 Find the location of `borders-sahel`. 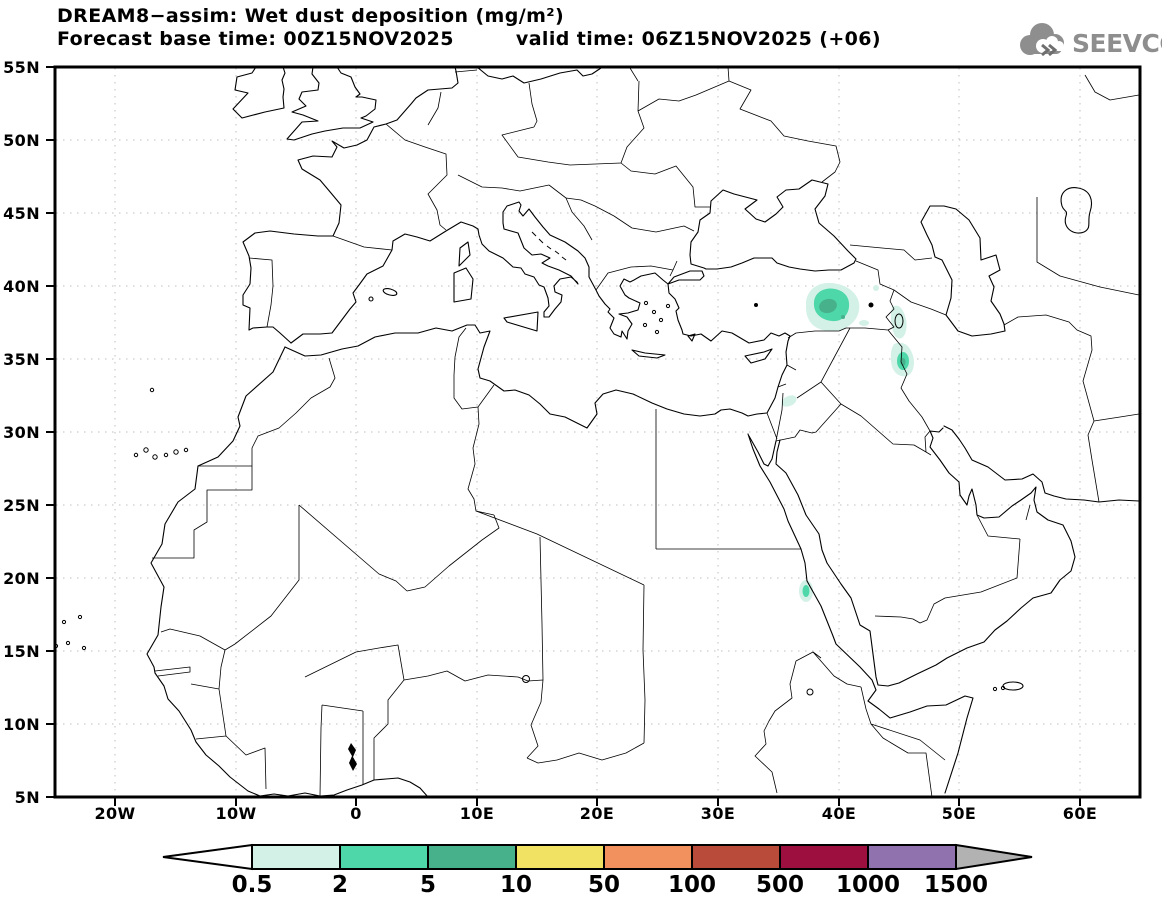

borders-sahel is located at coordinates (474, 720).